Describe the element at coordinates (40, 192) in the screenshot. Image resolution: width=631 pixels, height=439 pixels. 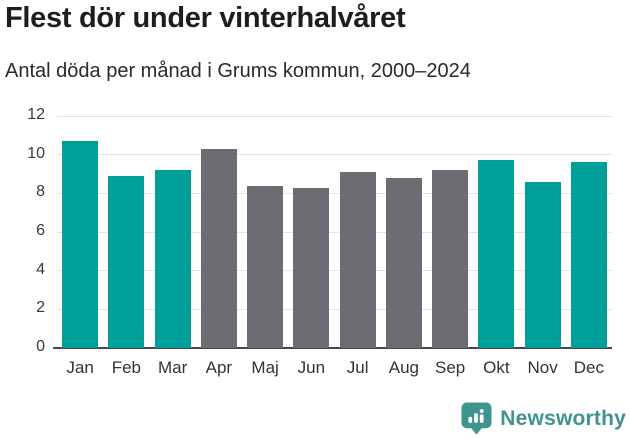
I see `y-tick-label: 8` at that location.